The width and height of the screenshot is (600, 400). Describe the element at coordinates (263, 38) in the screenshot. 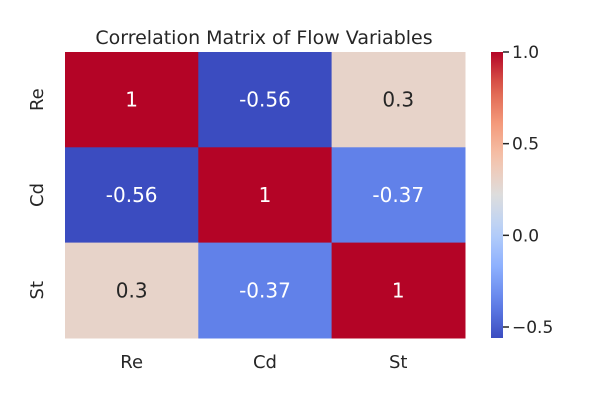

I see `chart-title: Correlation Matrix of Flow Variables` at that location.